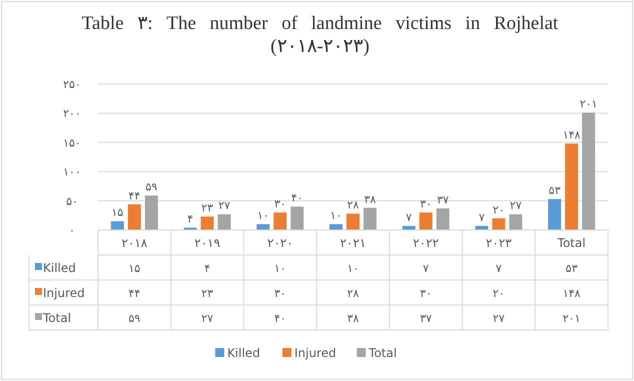  I want to click on data-label: ۲۰, so click(498, 293).